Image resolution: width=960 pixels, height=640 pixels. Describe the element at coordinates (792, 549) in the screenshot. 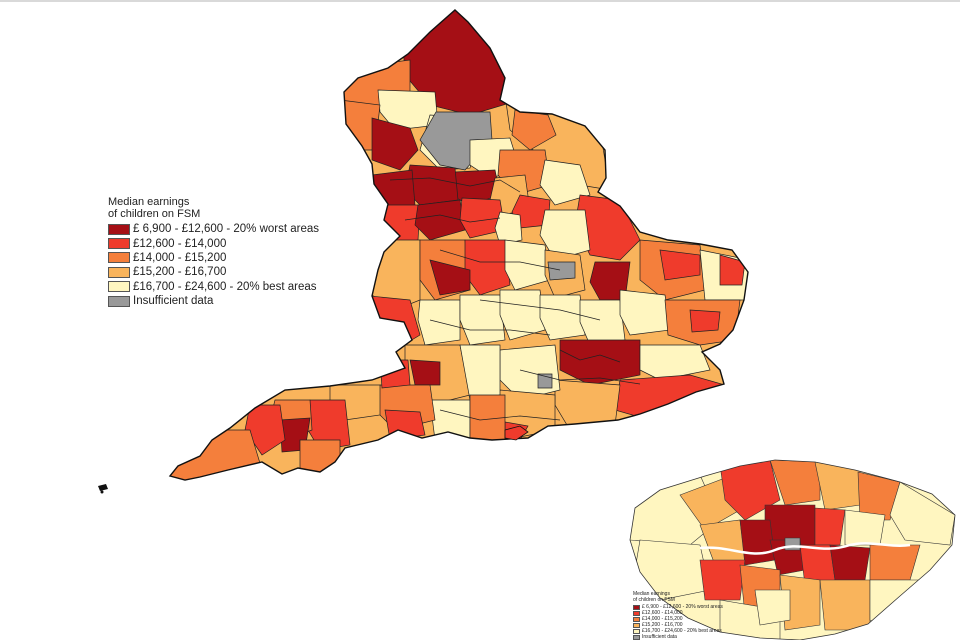

I see `london-inset-map` at that location.